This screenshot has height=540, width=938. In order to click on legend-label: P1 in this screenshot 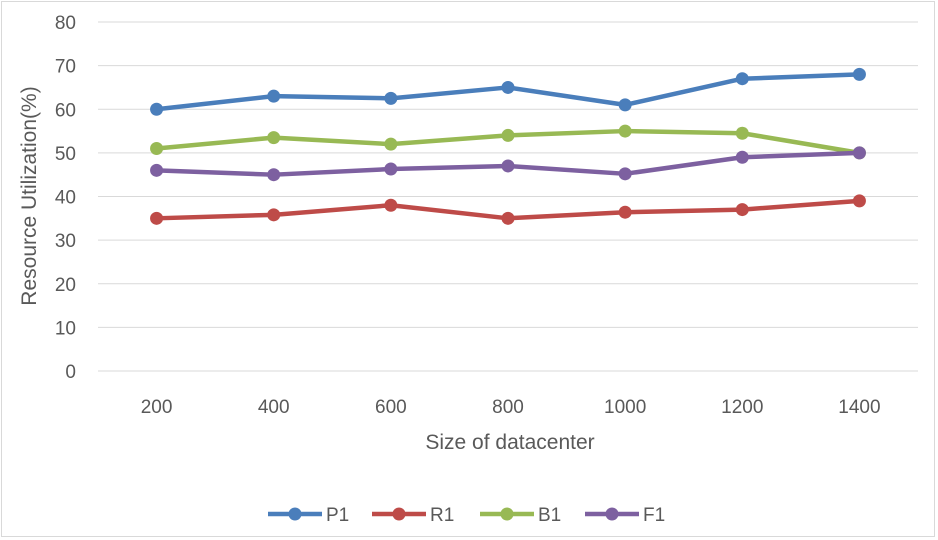, I will do `click(337, 515)`.